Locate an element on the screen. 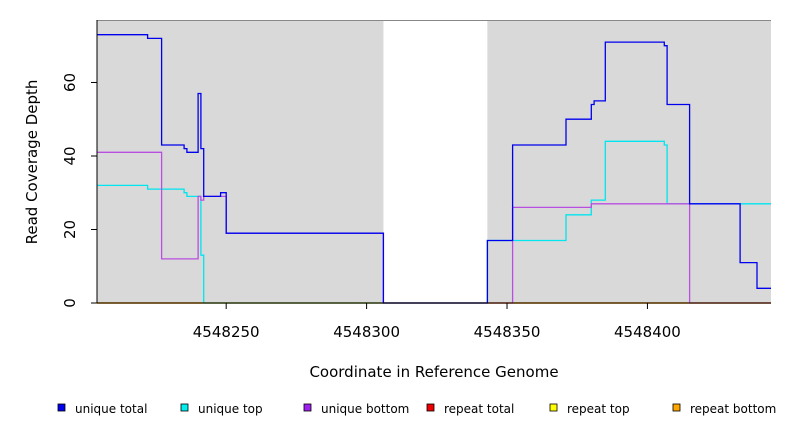 This screenshot has height=432, width=792. y-tick-label: 0 is located at coordinates (70, 303).